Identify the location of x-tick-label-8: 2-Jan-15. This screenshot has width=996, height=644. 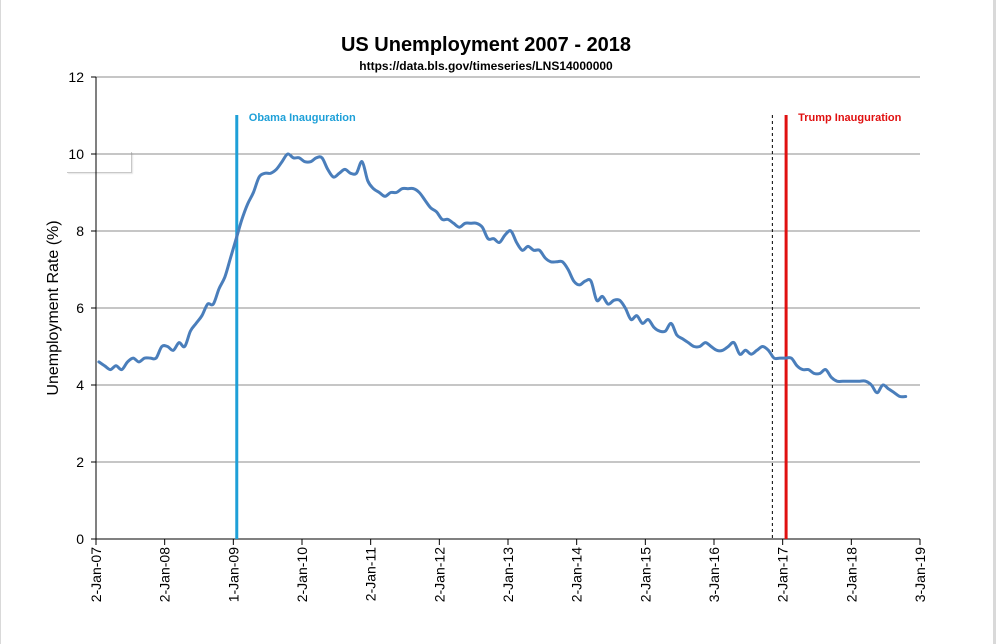
(645, 574).